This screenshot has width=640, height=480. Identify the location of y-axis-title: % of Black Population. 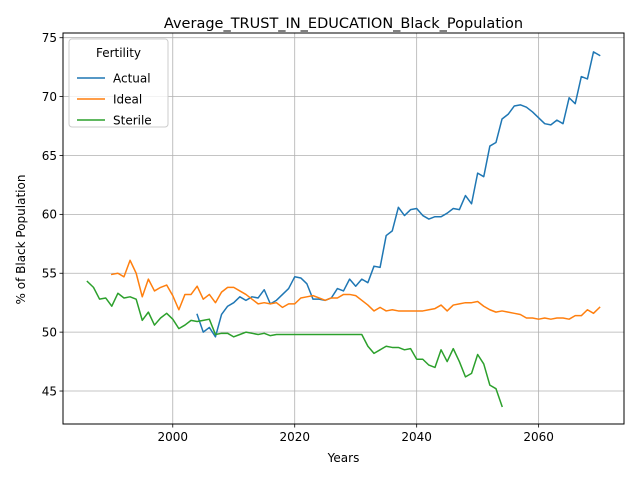
(21, 240).